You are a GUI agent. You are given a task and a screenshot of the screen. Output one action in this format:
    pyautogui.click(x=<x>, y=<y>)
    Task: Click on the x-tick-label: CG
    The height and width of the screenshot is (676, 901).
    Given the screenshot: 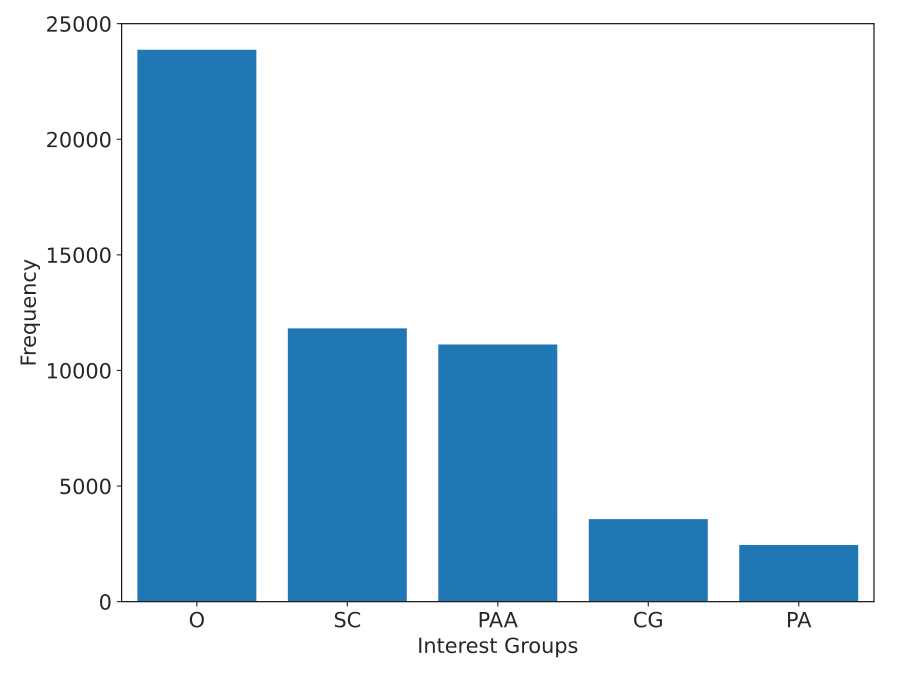 What is the action you would take?
    pyautogui.click(x=648, y=620)
    